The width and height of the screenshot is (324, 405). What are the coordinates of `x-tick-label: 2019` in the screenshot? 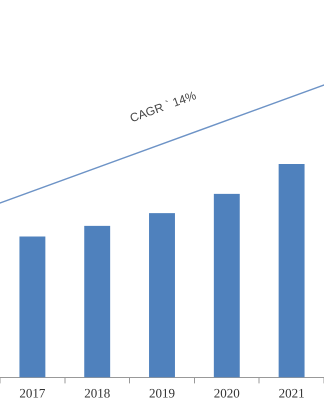 It's located at (162, 393).